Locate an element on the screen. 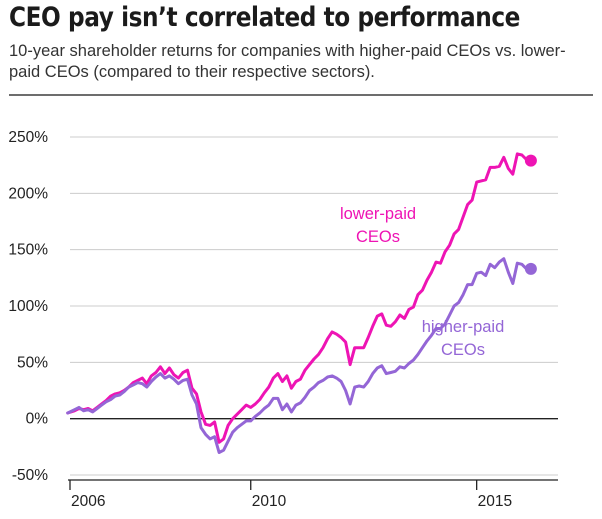 The image size is (602, 519). series-labels: lower-paid CEOs higher-paid CEOs is located at coordinates (422, 282).